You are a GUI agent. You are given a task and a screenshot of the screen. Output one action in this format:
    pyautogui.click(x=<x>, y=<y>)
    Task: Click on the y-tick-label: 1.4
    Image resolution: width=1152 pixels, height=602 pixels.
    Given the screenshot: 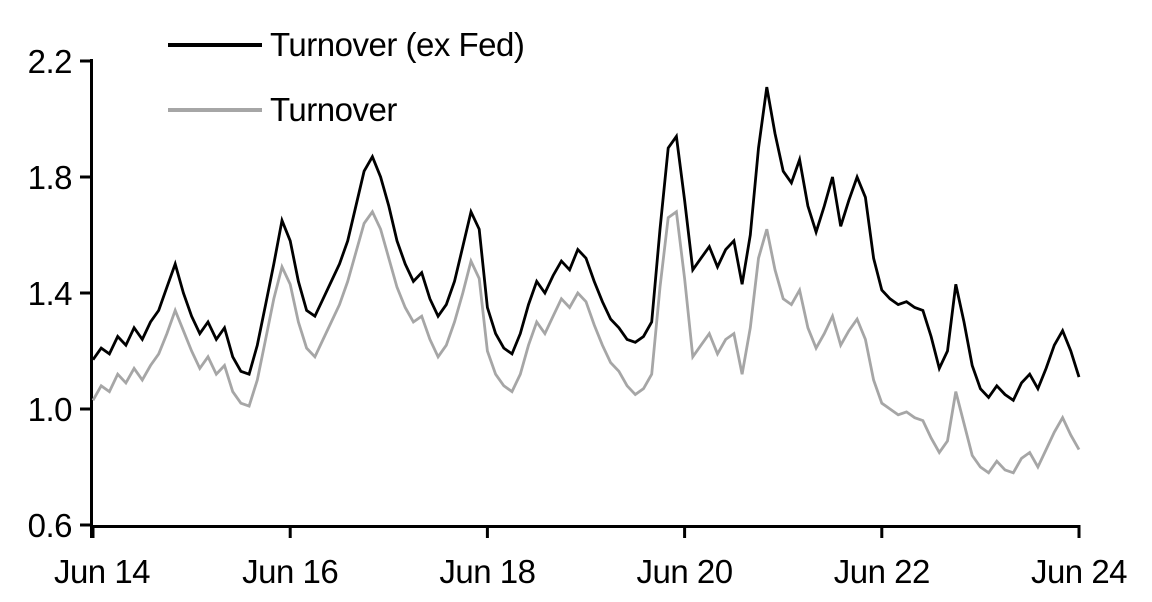 What is the action you would take?
    pyautogui.click(x=50, y=293)
    